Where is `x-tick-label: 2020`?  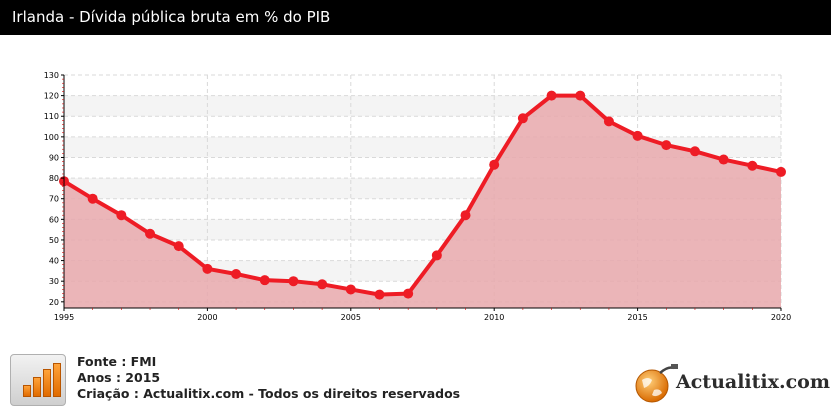 x-tick-label: 2020 is located at coordinates (781, 317).